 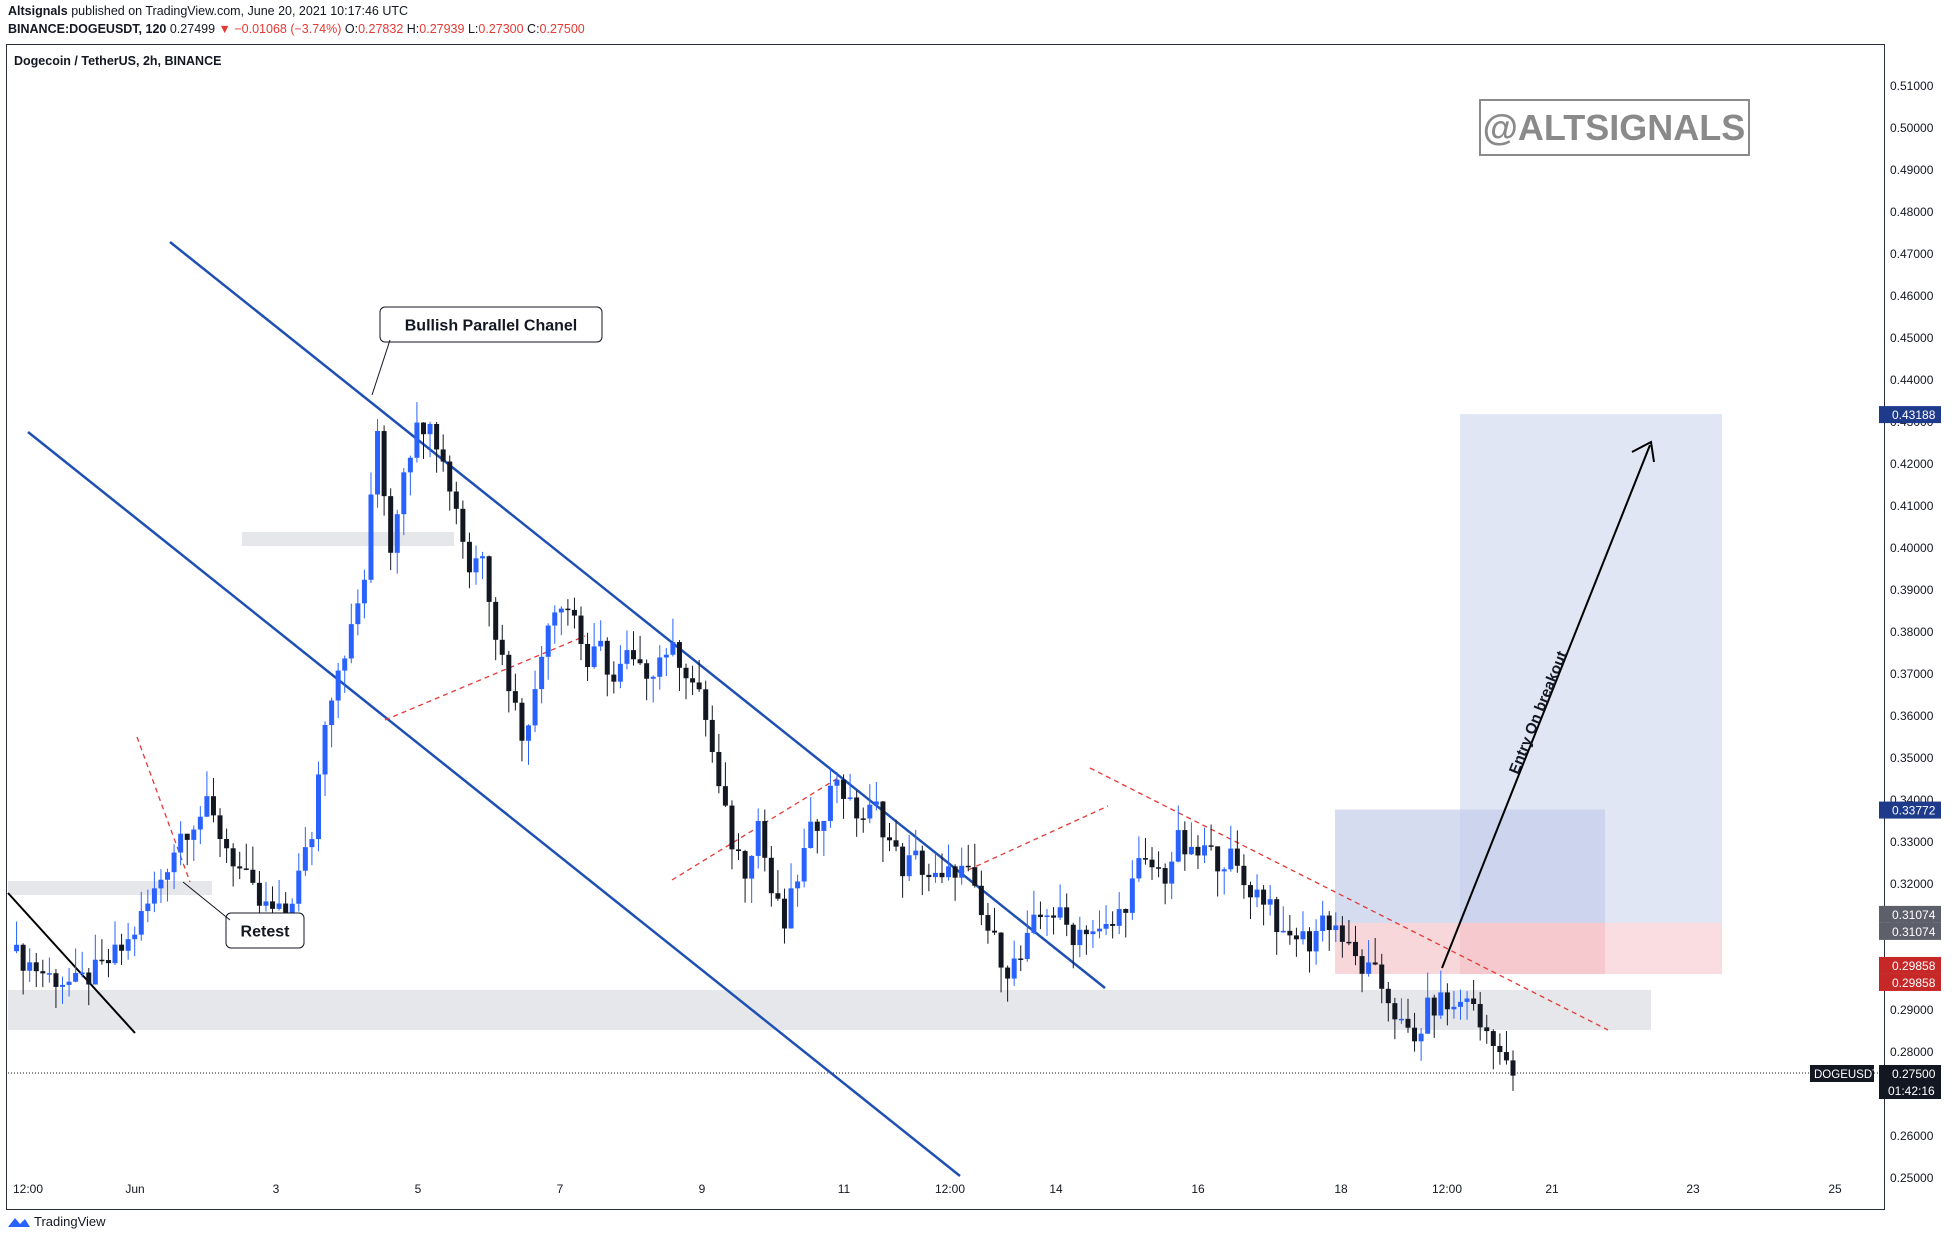 What do you see at coordinates (280, 29) in the screenshot?
I see `price-change: ▼ −0.01068 (−3.74%)` at bounding box center [280, 29].